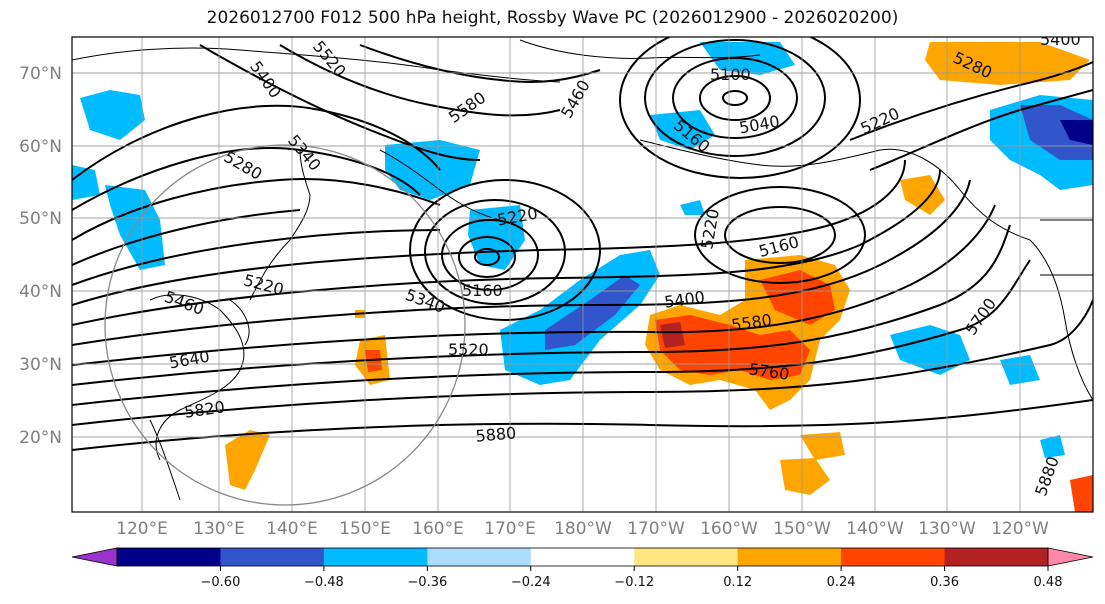  I want to click on colorbar-tick-label: −0.12, so click(634, 582).